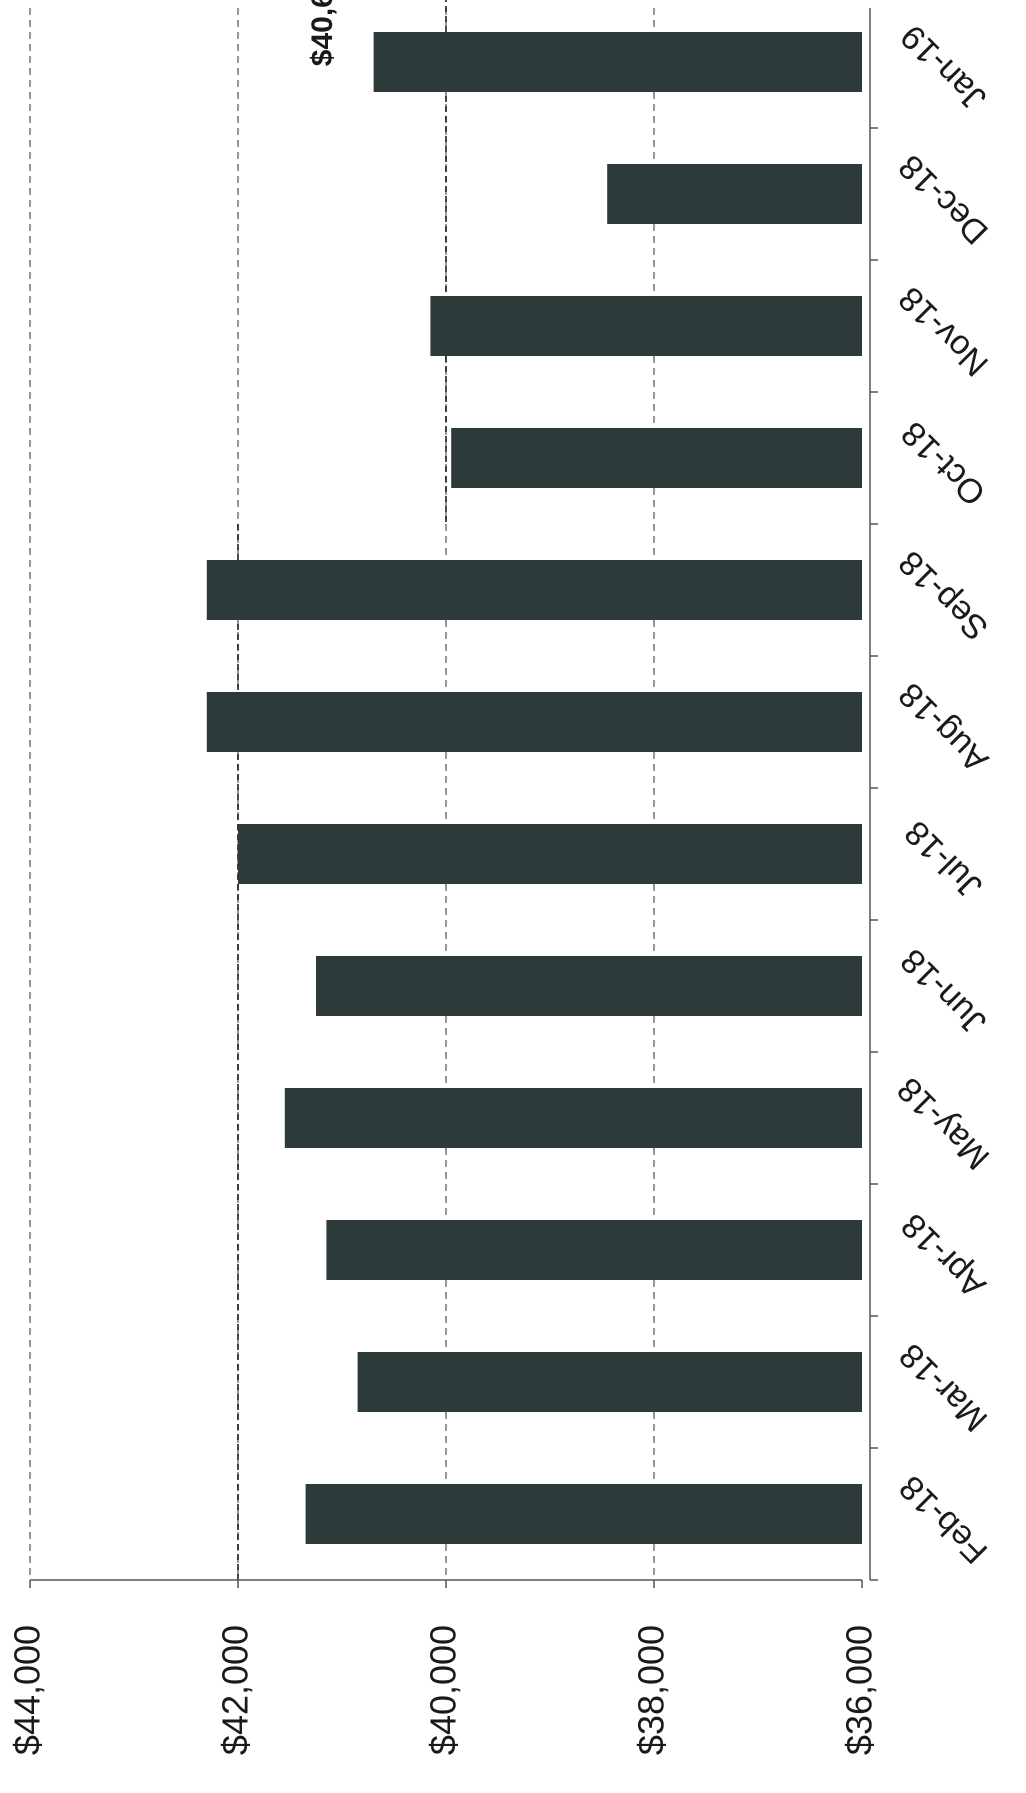 The width and height of the screenshot is (1026, 1793). What do you see at coordinates (943, 727) in the screenshot?
I see `category-label-Aug-18: Aug-18` at bounding box center [943, 727].